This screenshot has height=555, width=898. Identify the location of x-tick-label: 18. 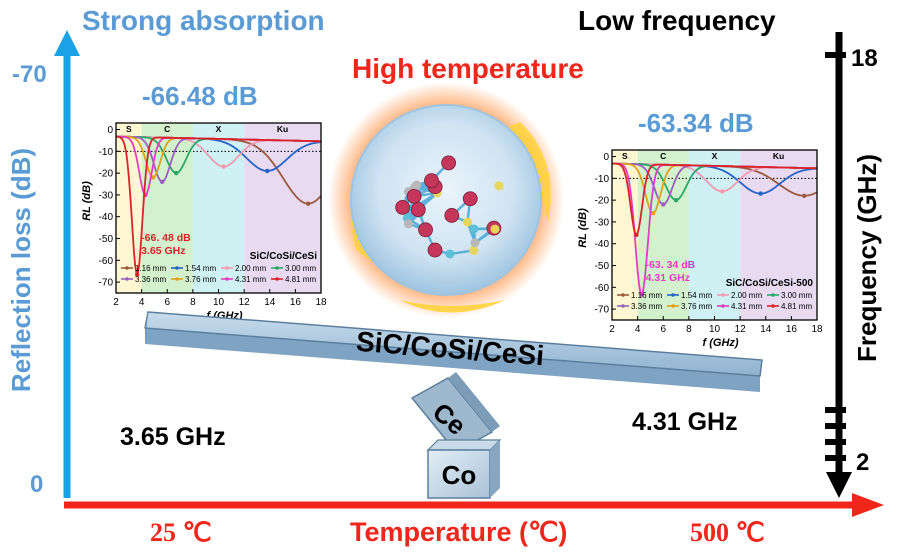
(321, 302).